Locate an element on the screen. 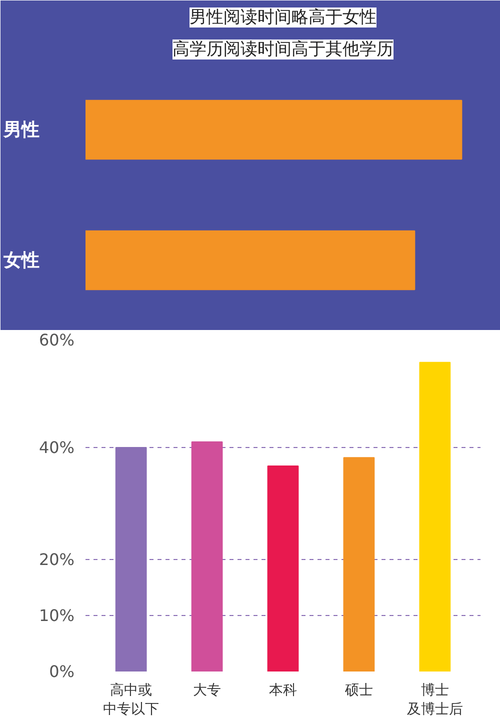  x-tick-label: 博士及博士后 is located at coordinates (434, 700).